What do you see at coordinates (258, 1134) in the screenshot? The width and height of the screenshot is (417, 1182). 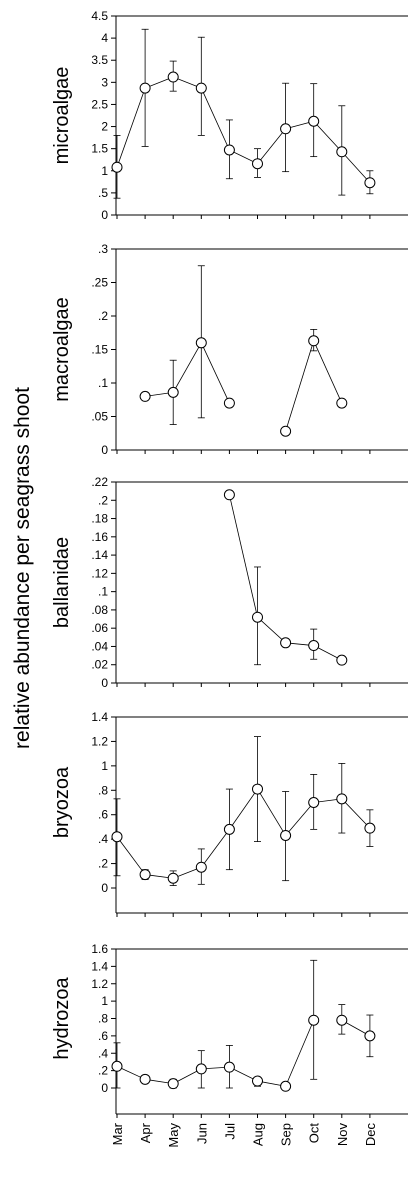 I see `x-tick-label: Aug` at bounding box center [258, 1134].